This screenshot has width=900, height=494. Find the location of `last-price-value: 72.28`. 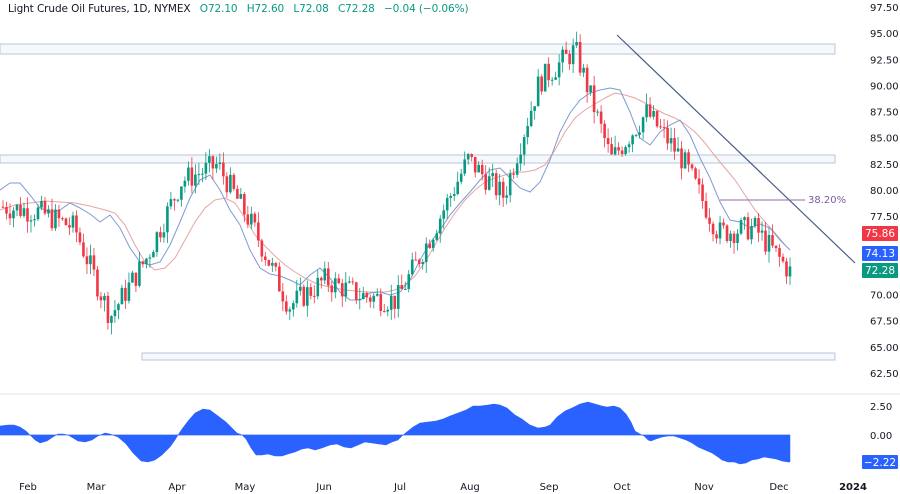

last-price-value: 72.28 is located at coordinates (880, 271).